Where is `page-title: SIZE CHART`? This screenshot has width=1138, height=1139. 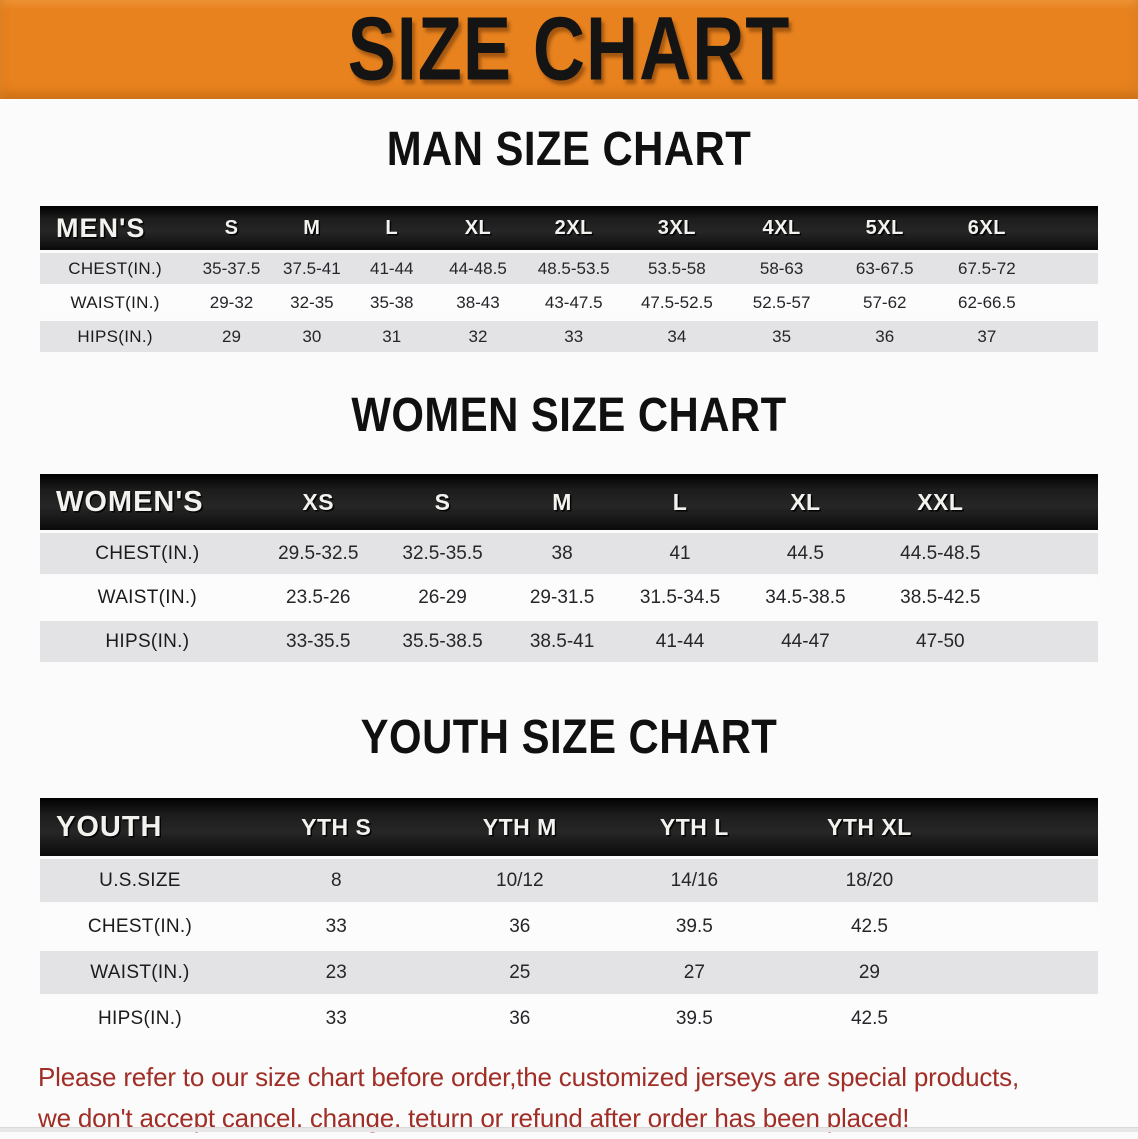 page-title: SIZE CHART is located at coordinates (569, 49).